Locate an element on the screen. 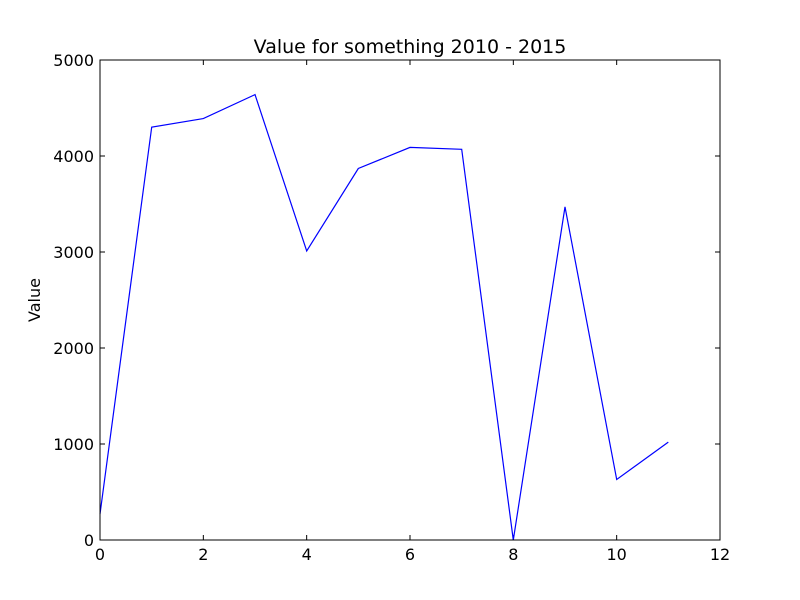 This screenshot has width=800, height=600. x-tick-label: 12 is located at coordinates (720, 554).